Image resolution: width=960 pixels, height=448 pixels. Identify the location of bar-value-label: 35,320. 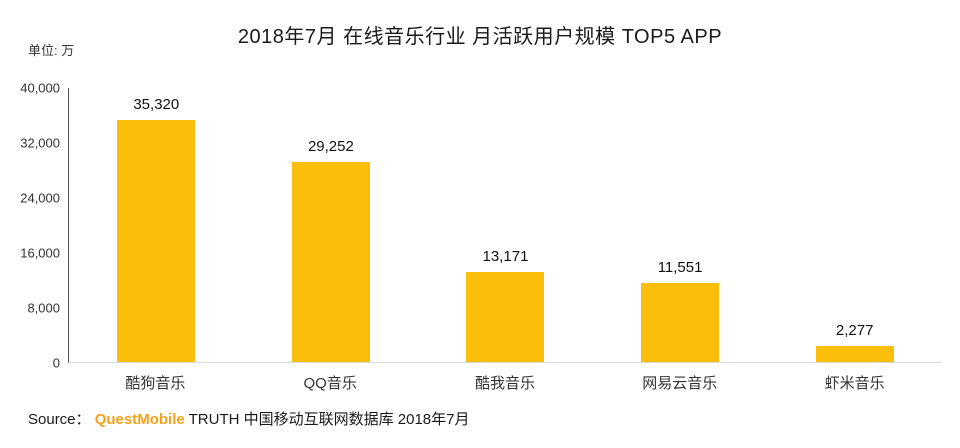
(156, 105).